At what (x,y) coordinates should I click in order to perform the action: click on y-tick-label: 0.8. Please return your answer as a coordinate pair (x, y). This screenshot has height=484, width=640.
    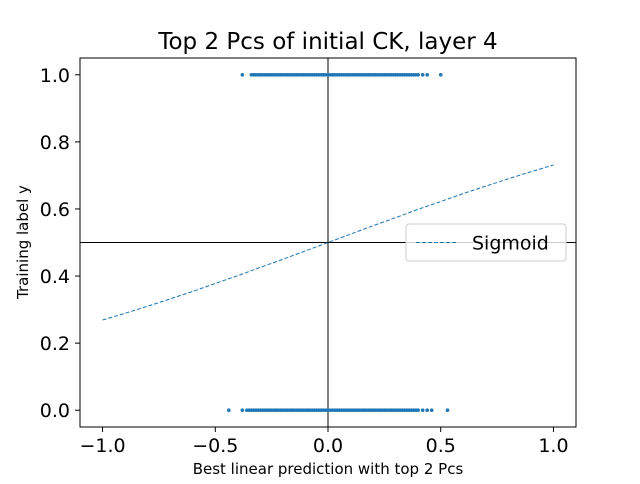
    Looking at the image, I should click on (55, 143).